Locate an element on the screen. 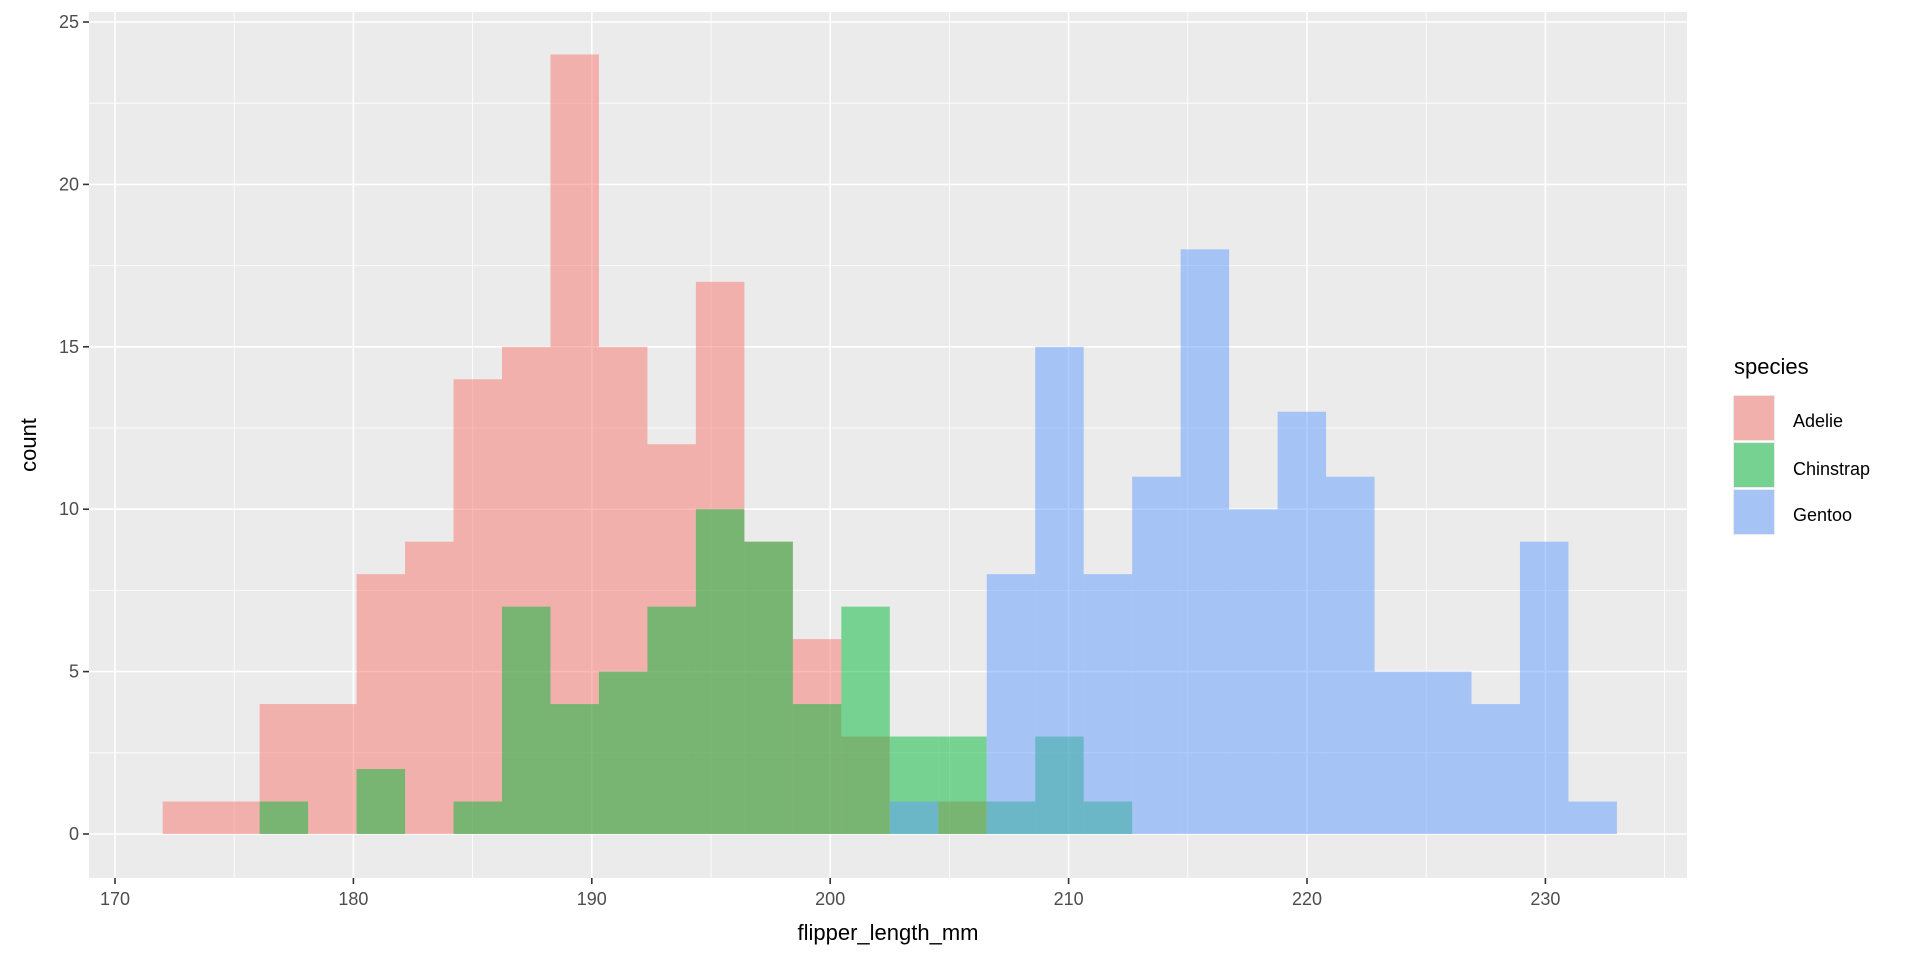  x-tick-label: 210 is located at coordinates (1069, 899).